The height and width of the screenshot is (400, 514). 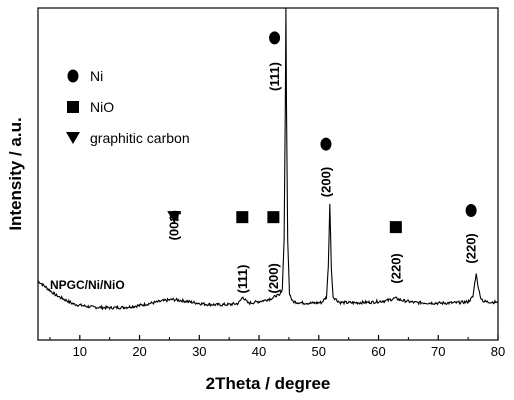 What do you see at coordinates (319, 351) in the screenshot?
I see `x-tick-label: 50` at bounding box center [319, 351].